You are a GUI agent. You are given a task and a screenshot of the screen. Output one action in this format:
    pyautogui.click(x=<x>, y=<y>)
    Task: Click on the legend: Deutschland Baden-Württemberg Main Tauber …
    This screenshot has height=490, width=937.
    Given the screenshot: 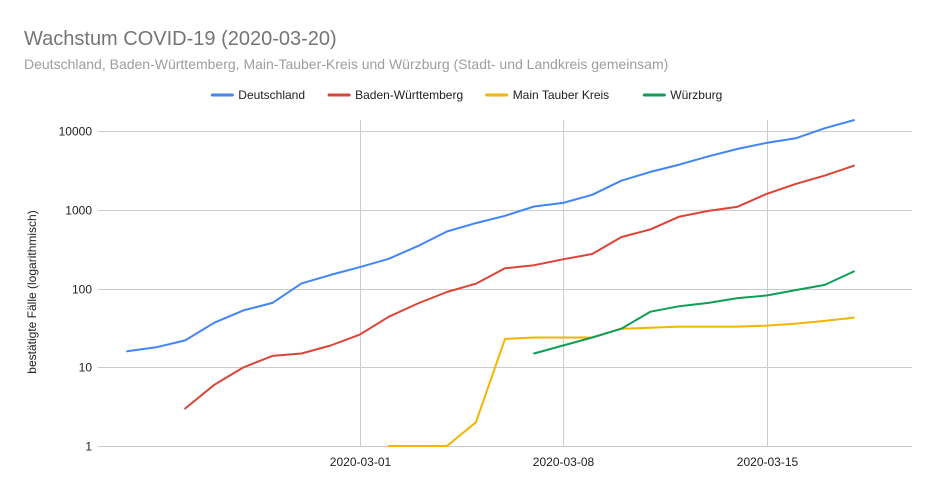 What is the action you would take?
    pyautogui.click(x=466, y=95)
    